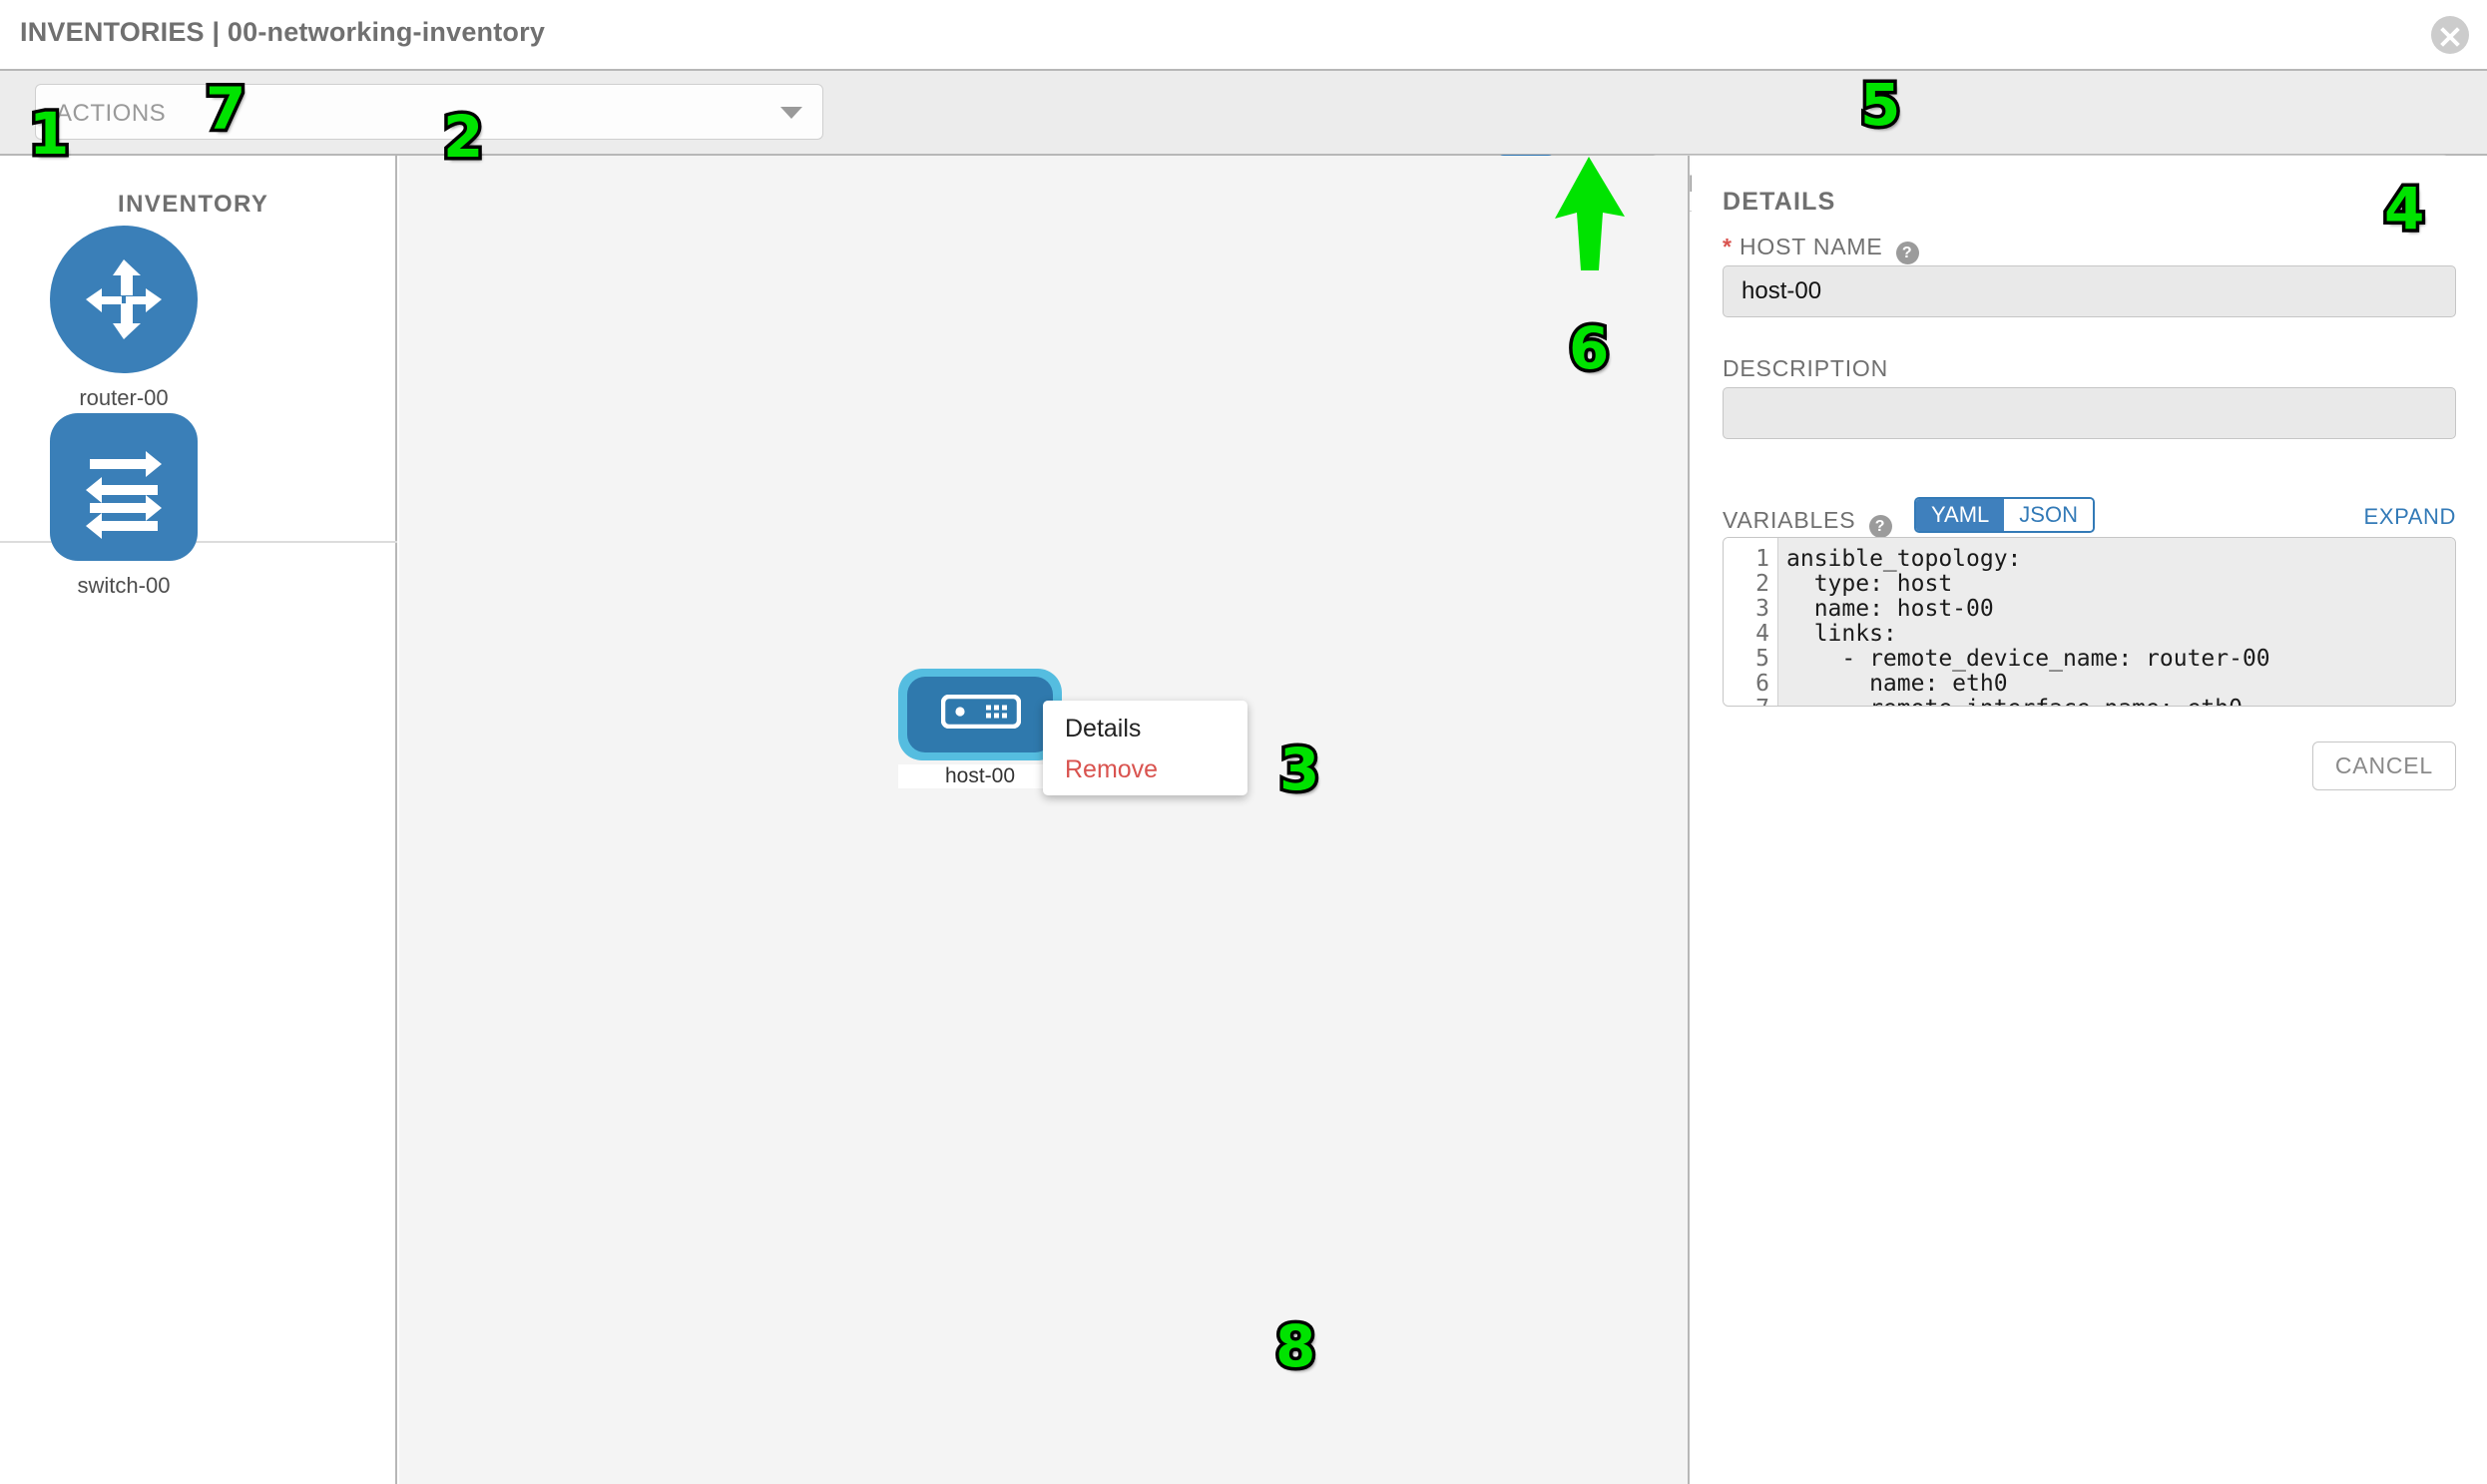  I want to click on close-icon, so click(2450, 35).